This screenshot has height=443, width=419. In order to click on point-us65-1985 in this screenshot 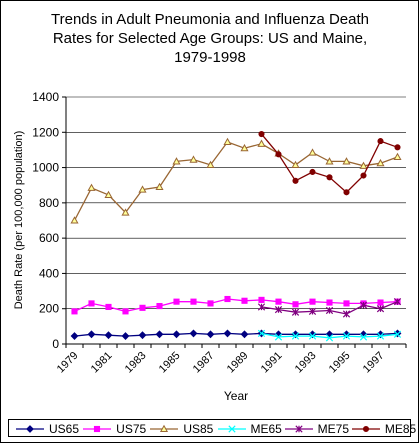, I will do `click(176, 334)`.